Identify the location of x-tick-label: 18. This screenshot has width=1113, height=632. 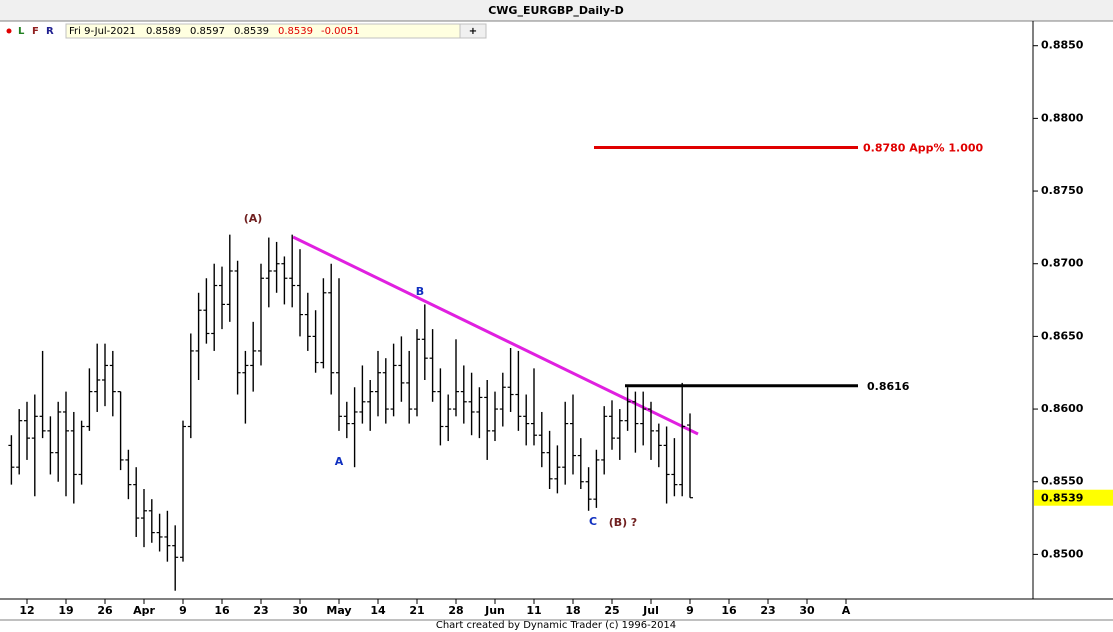
(572, 610).